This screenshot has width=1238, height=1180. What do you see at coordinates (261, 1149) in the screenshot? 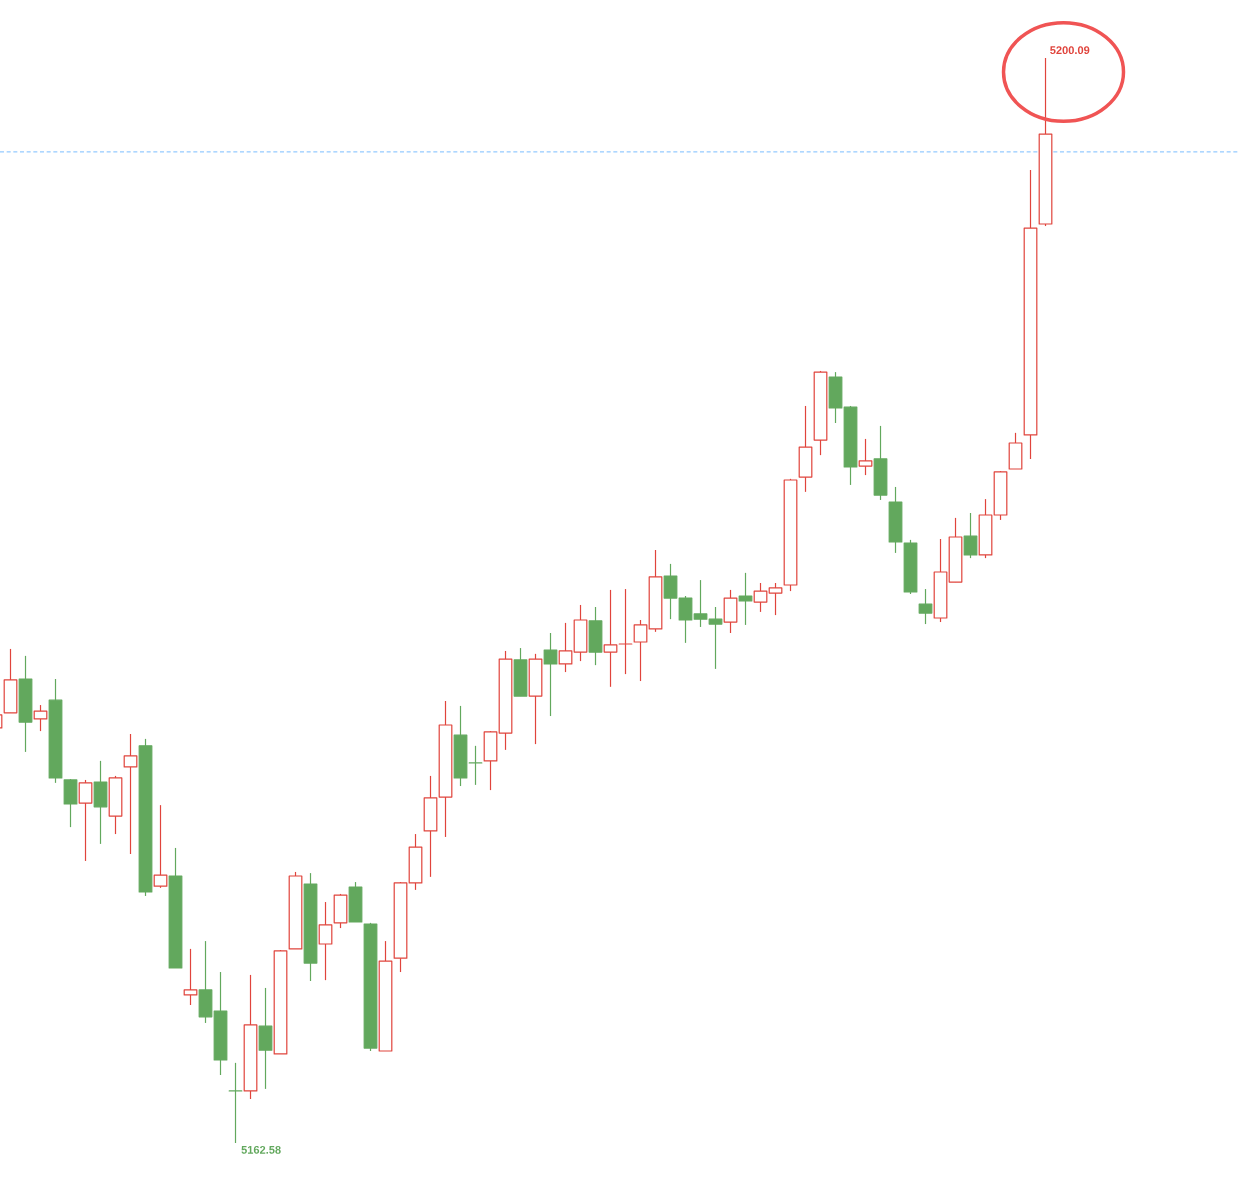
I see `text: 5162.58` at bounding box center [261, 1149].